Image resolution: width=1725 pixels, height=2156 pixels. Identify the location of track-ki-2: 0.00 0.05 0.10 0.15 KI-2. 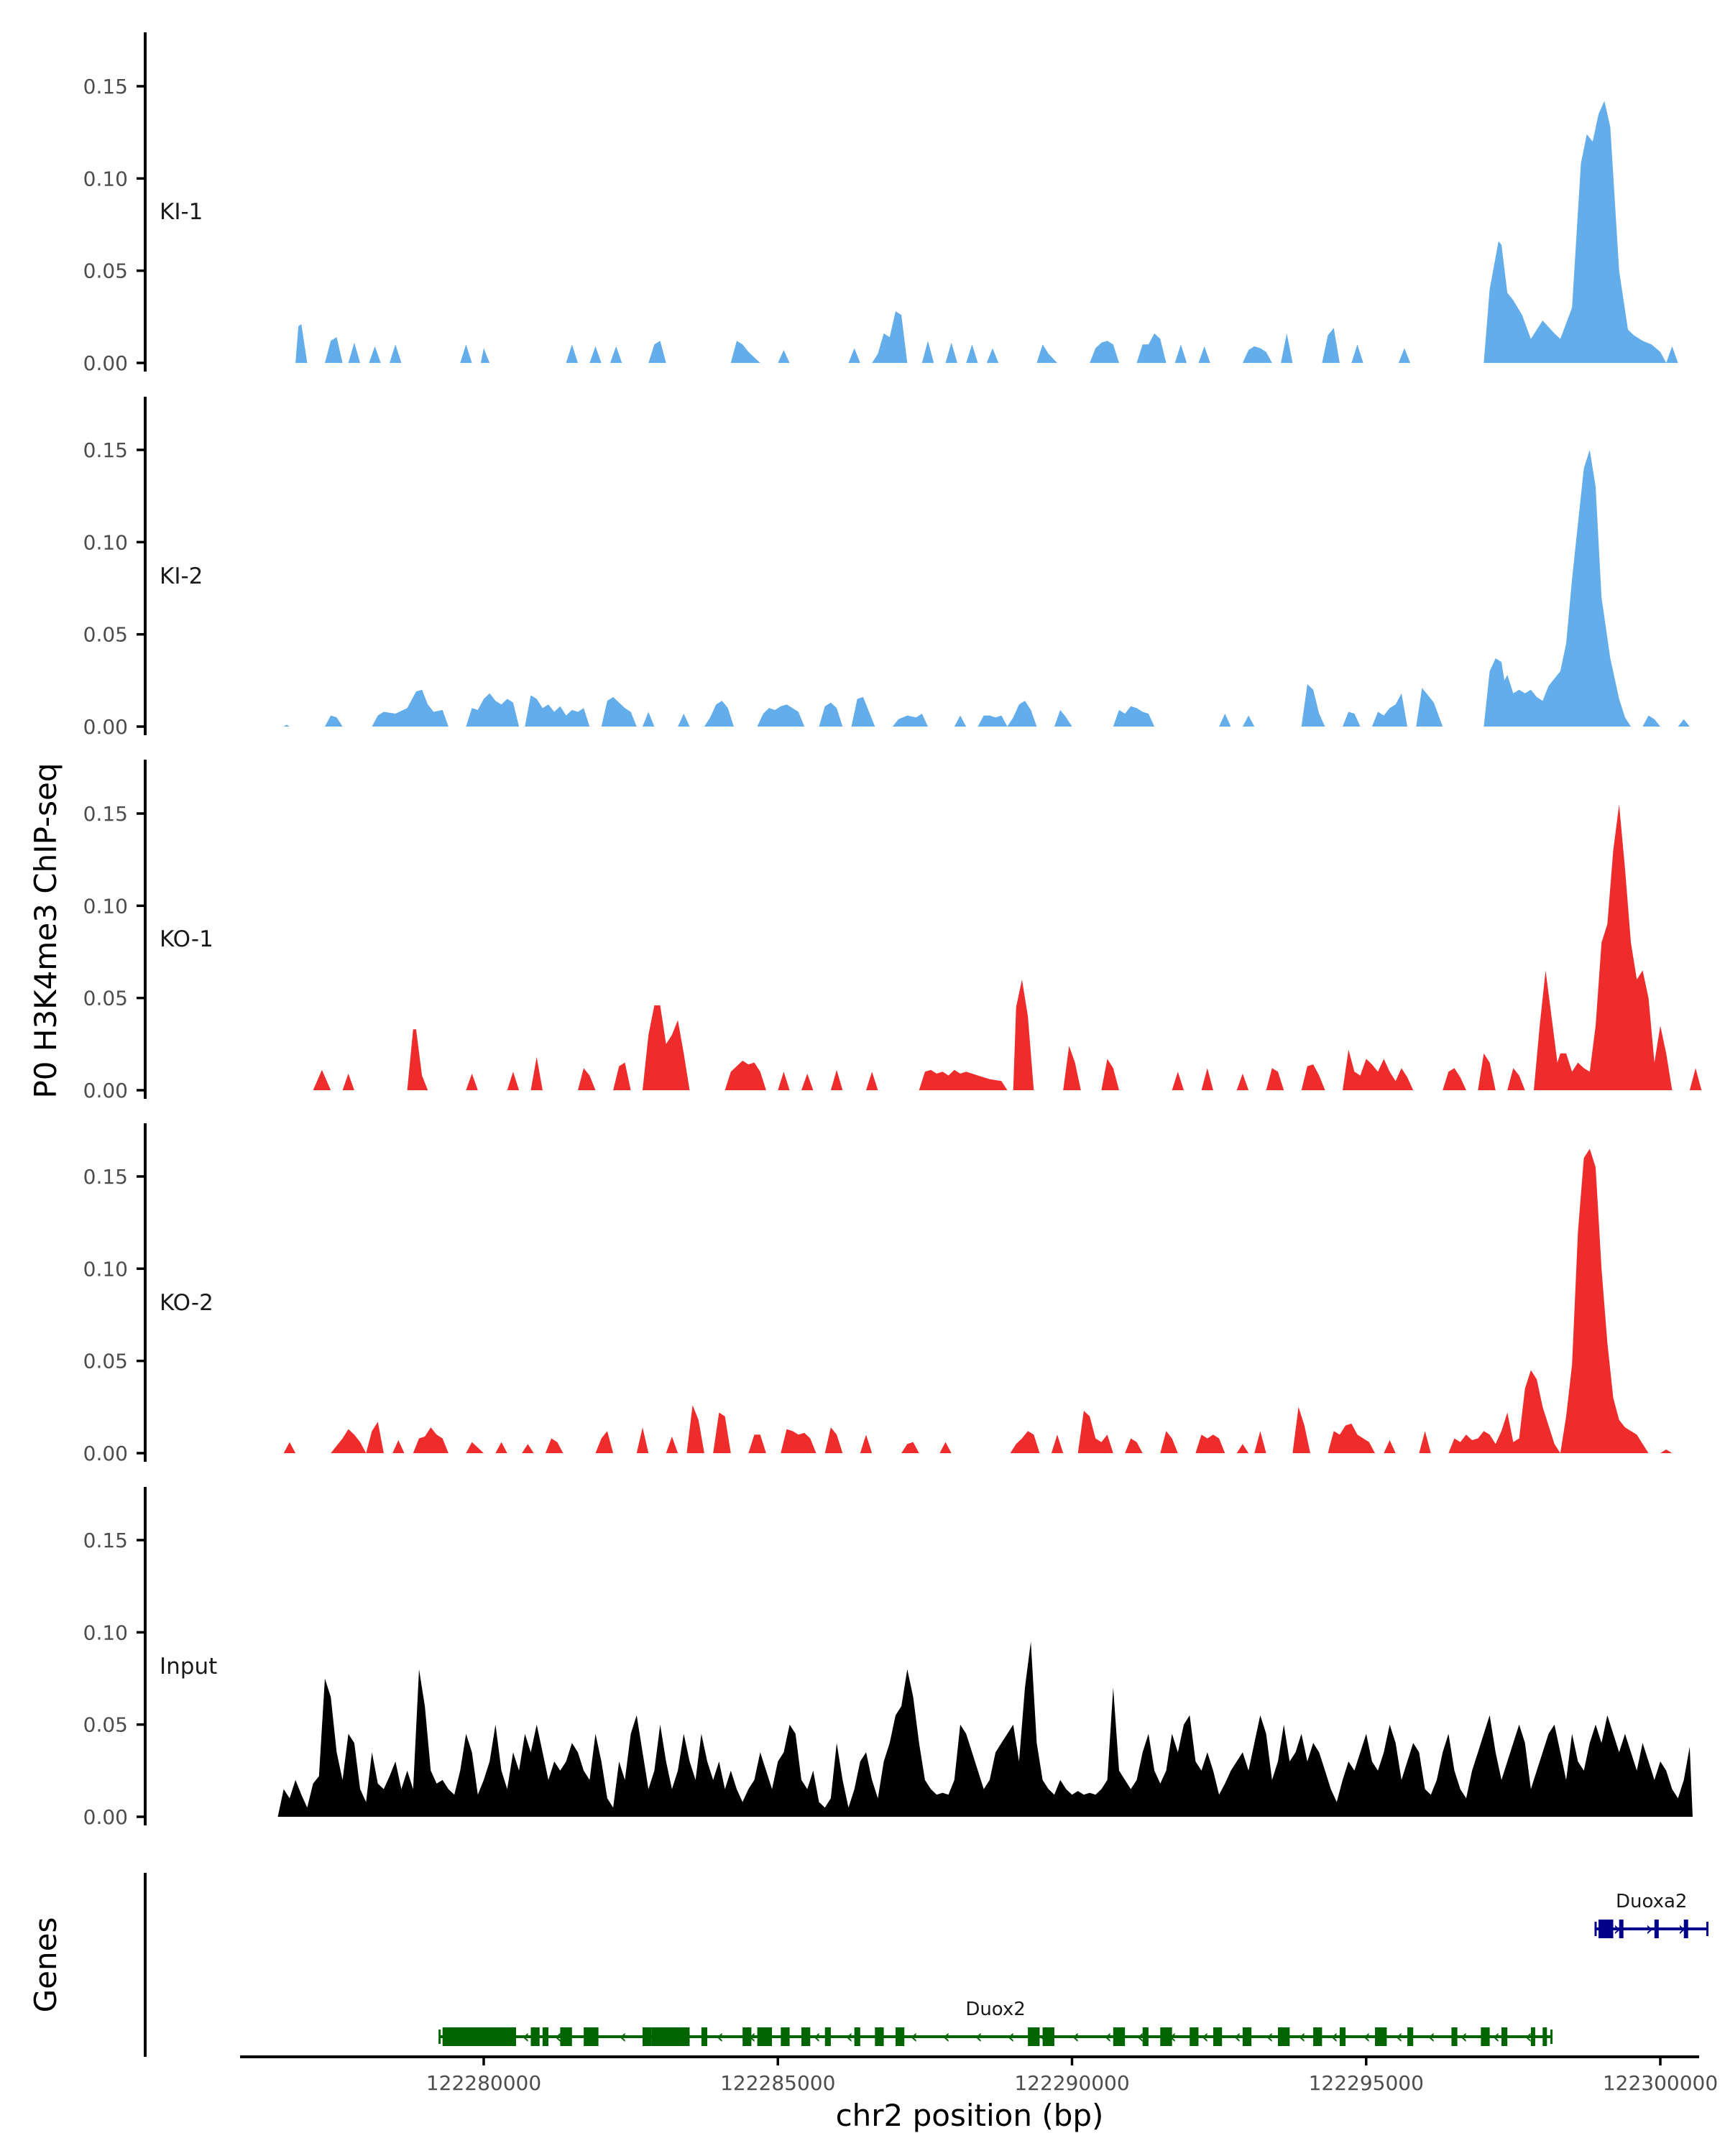
(886, 568).